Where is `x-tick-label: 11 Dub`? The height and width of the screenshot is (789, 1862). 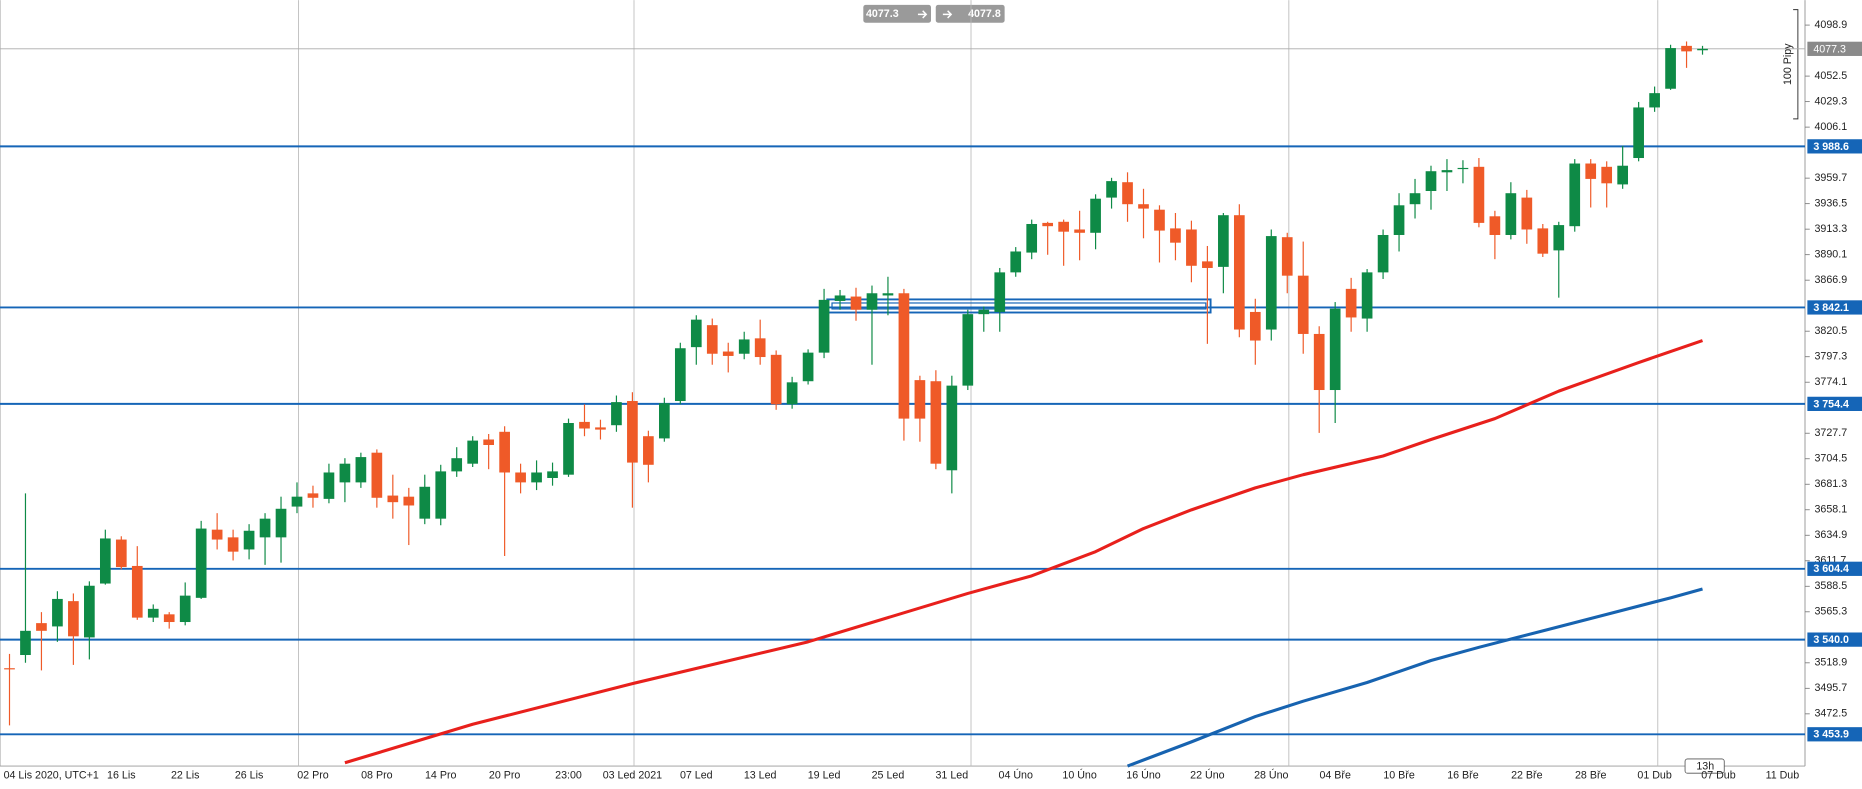
x-tick-label: 11 Dub is located at coordinates (1783, 775).